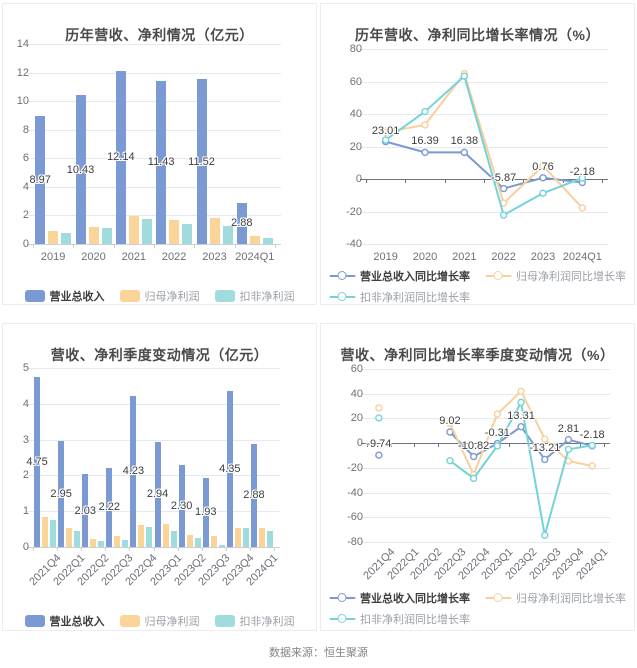  I want to click on value-label: -13.21, so click(545, 448).